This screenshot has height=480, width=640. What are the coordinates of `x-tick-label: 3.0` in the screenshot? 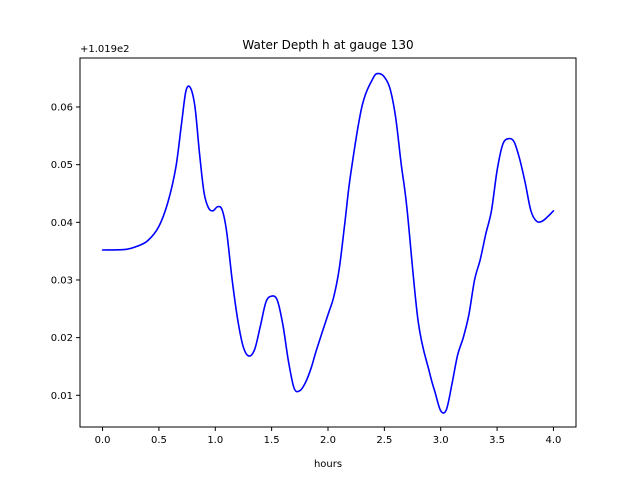 It's located at (441, 440).